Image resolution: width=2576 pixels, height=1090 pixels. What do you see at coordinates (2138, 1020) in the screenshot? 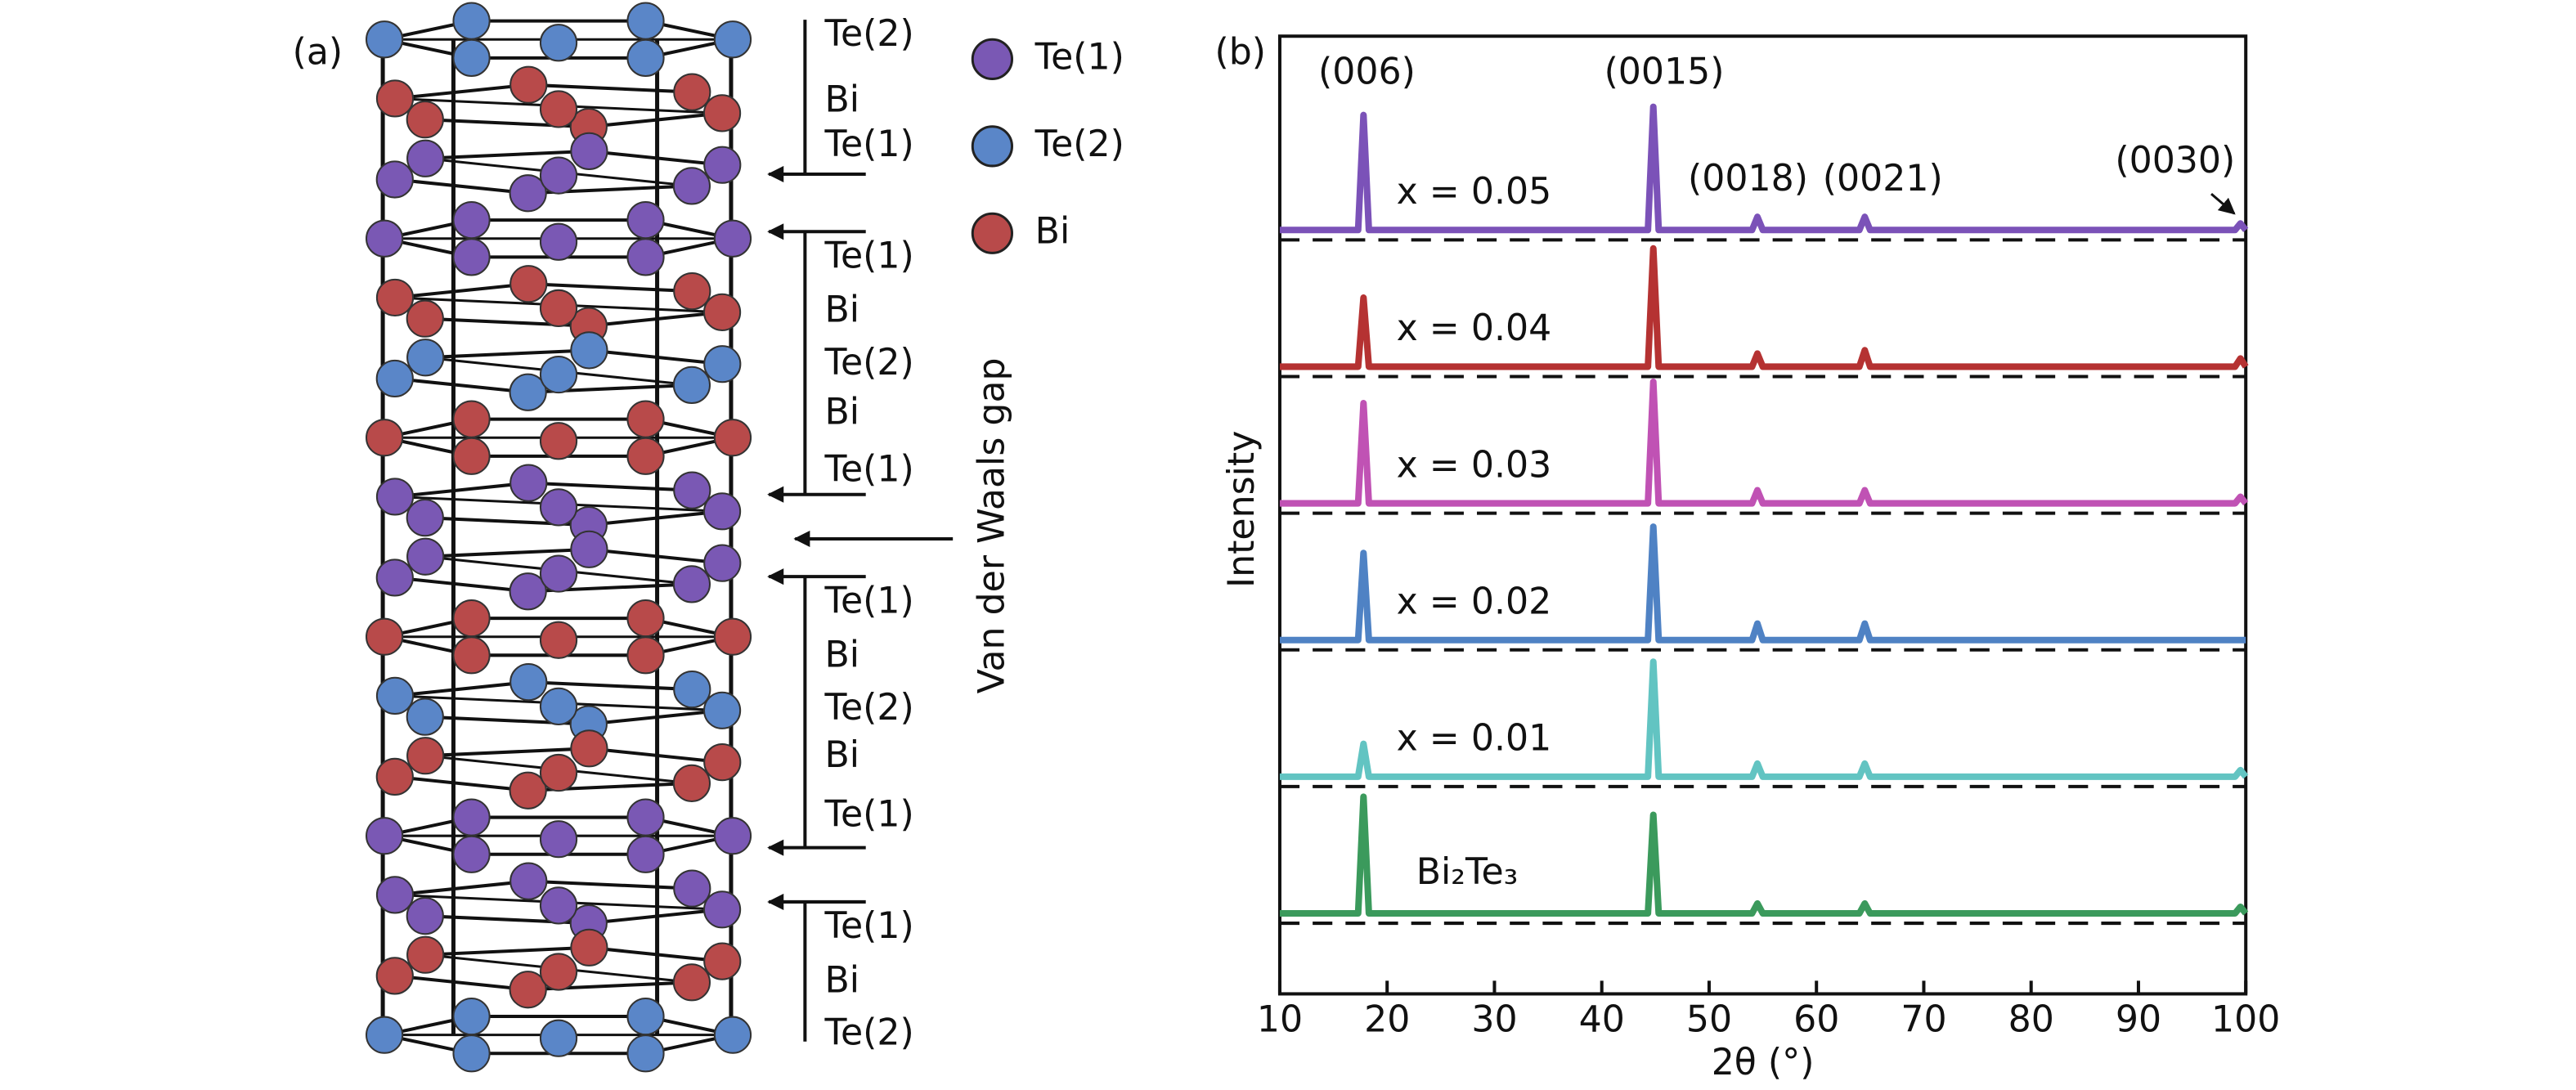
I see `x-tick-label: 90` at bounding box center [2138, 1020].